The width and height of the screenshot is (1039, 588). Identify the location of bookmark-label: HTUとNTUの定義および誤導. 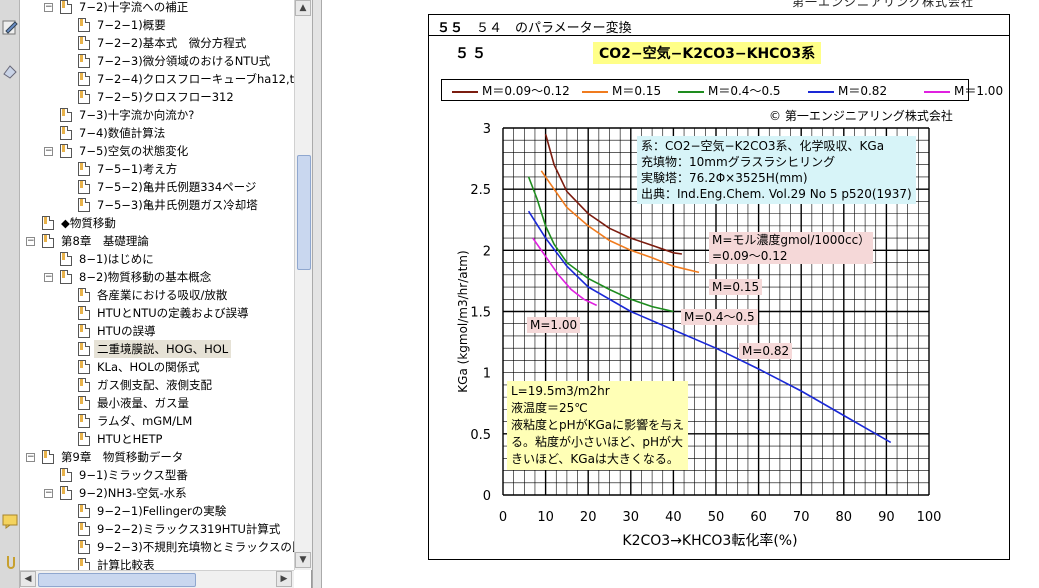
(173, 313).